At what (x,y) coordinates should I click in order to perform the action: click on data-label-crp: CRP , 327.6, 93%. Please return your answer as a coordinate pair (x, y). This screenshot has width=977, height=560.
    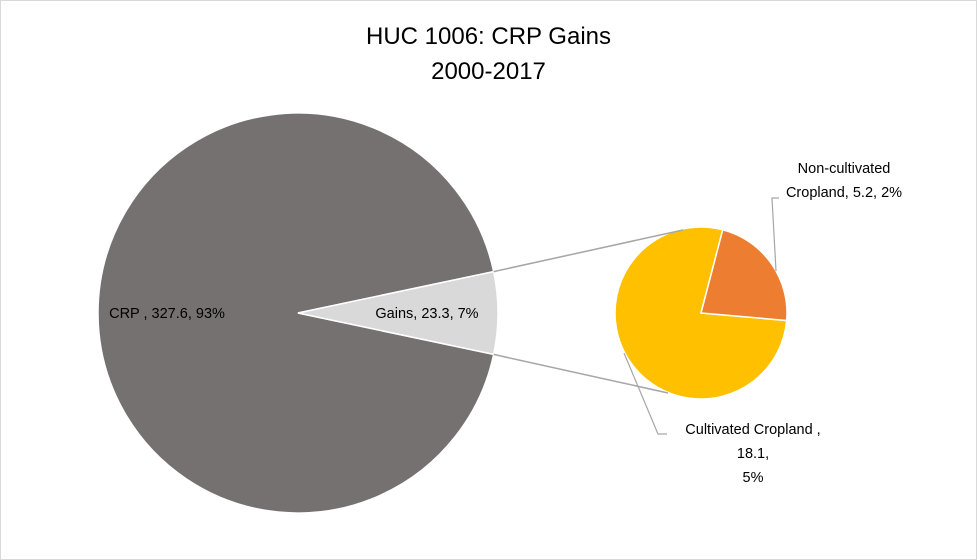
    Looking at the image, I should click on (167, 314).